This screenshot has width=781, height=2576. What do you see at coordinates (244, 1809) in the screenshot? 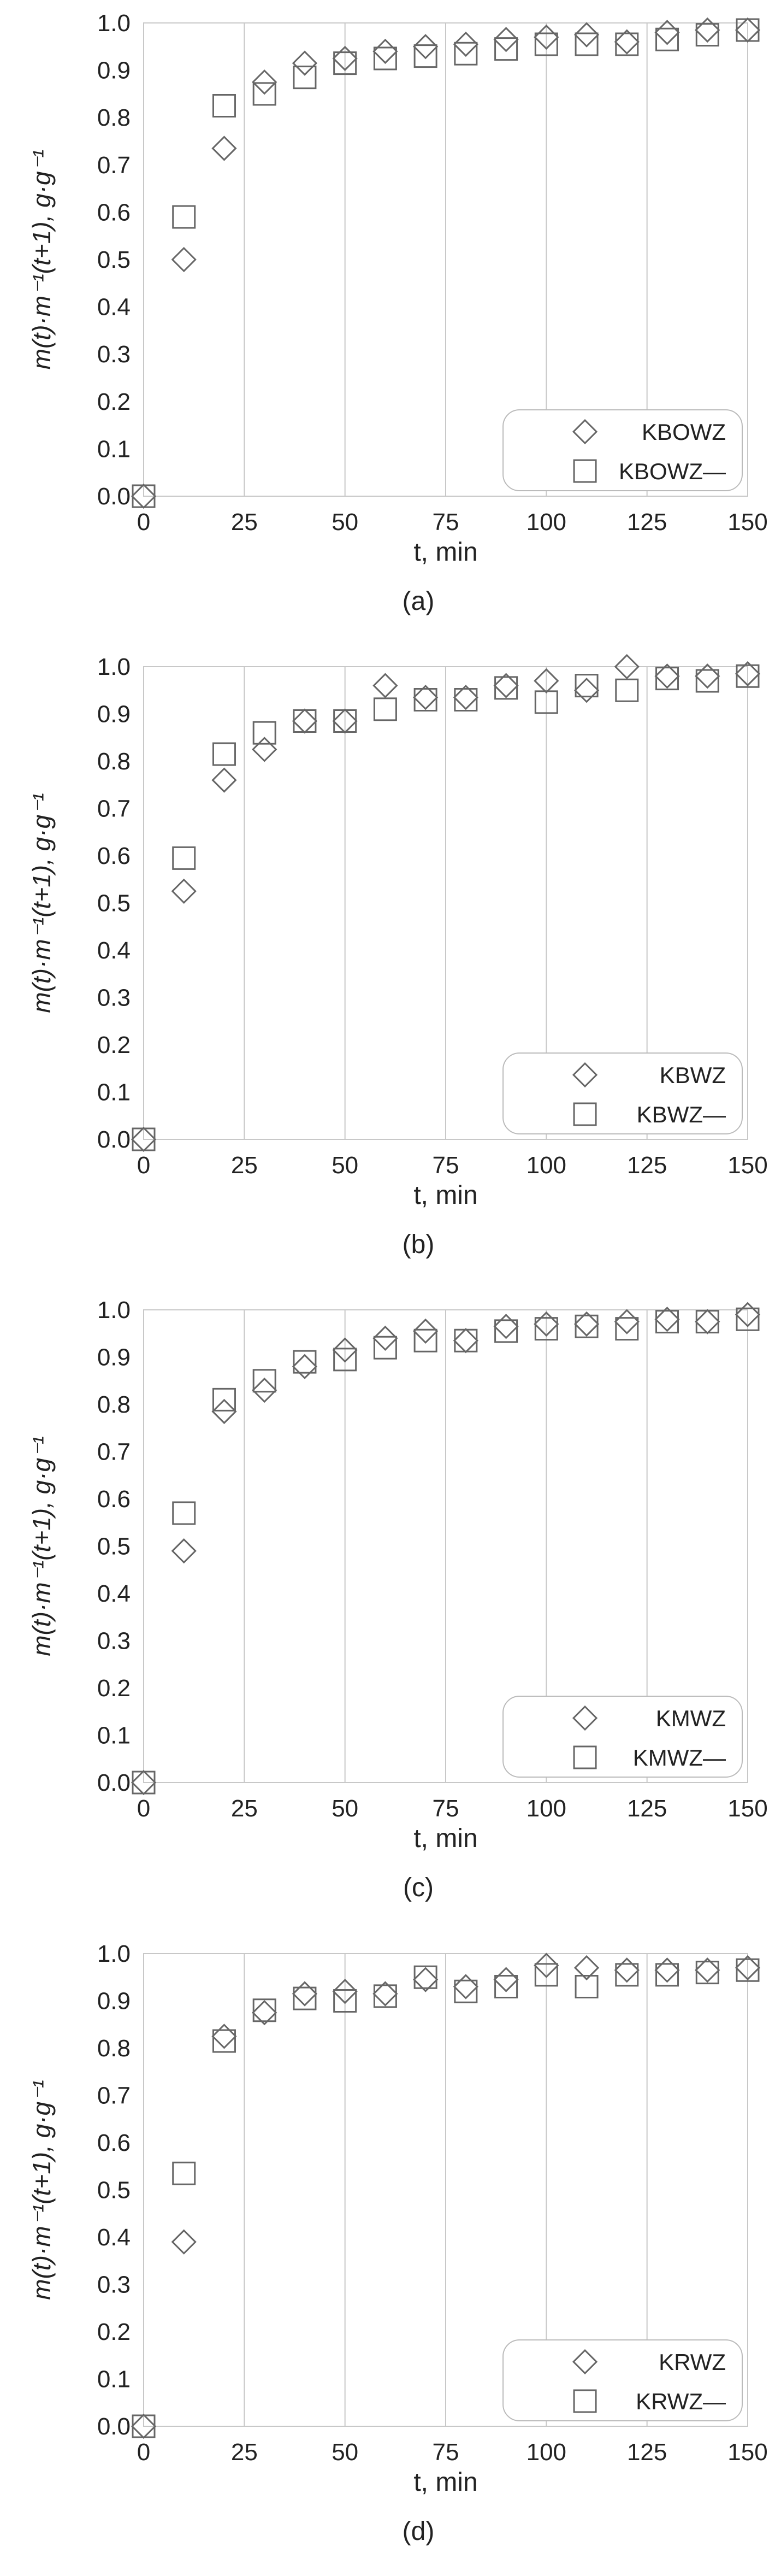
I see `x-tick-label: 25` at bounding box center [244, 1809].